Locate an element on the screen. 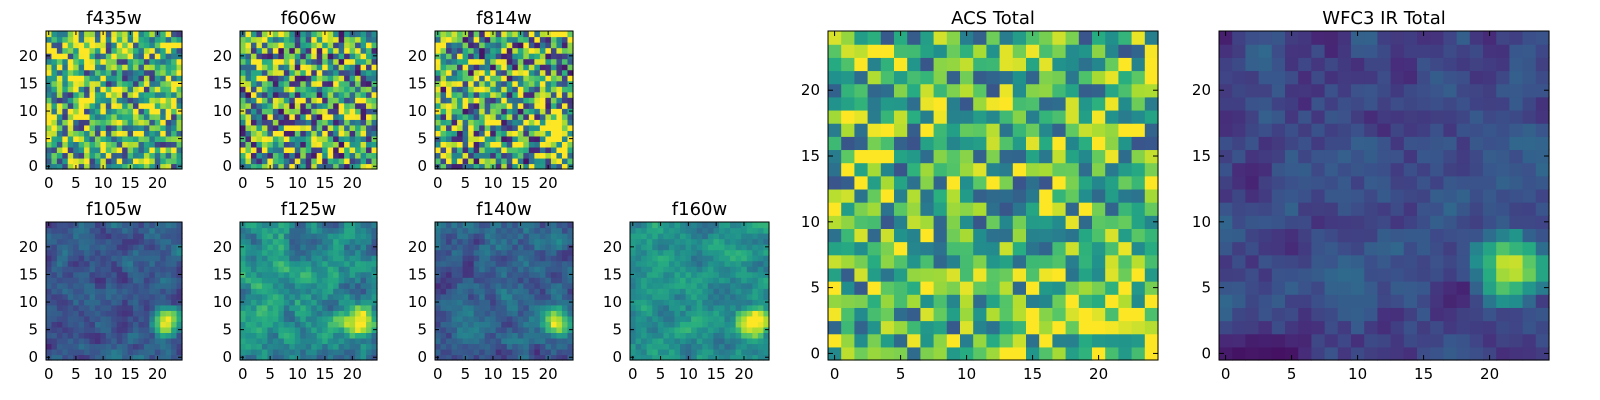 The height and width of the screenshot is (400, 1600). heatmap-cells is located at coordinates (700, 291).